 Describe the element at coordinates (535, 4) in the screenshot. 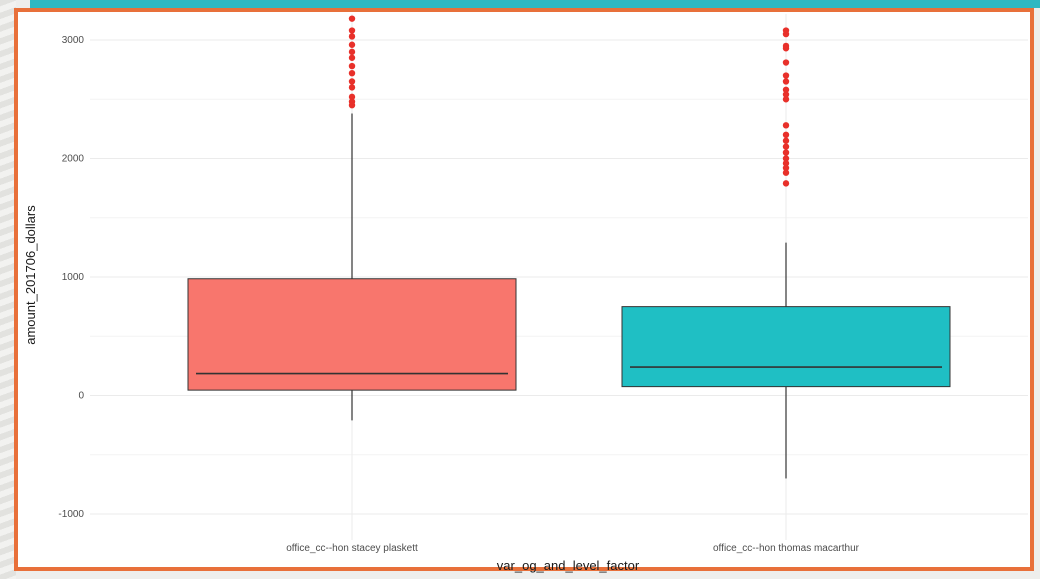

I see `top-accent-strip` at that location.